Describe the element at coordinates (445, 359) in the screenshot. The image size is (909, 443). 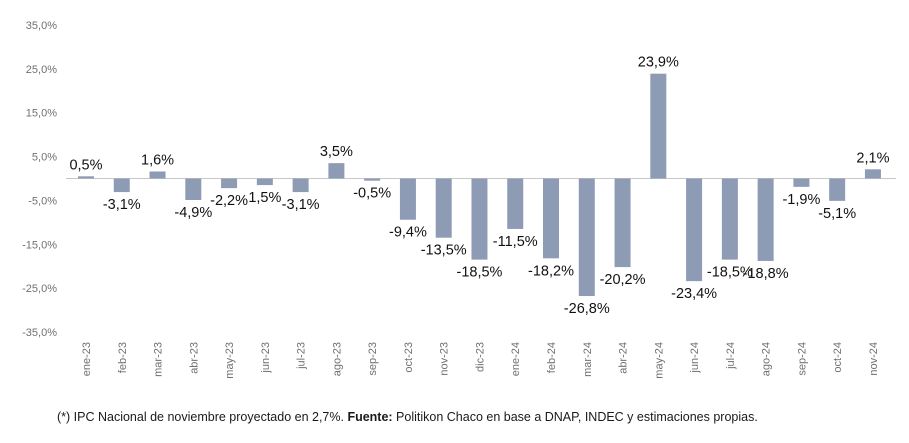
I see `x-tick-label: nov-23` at that location.